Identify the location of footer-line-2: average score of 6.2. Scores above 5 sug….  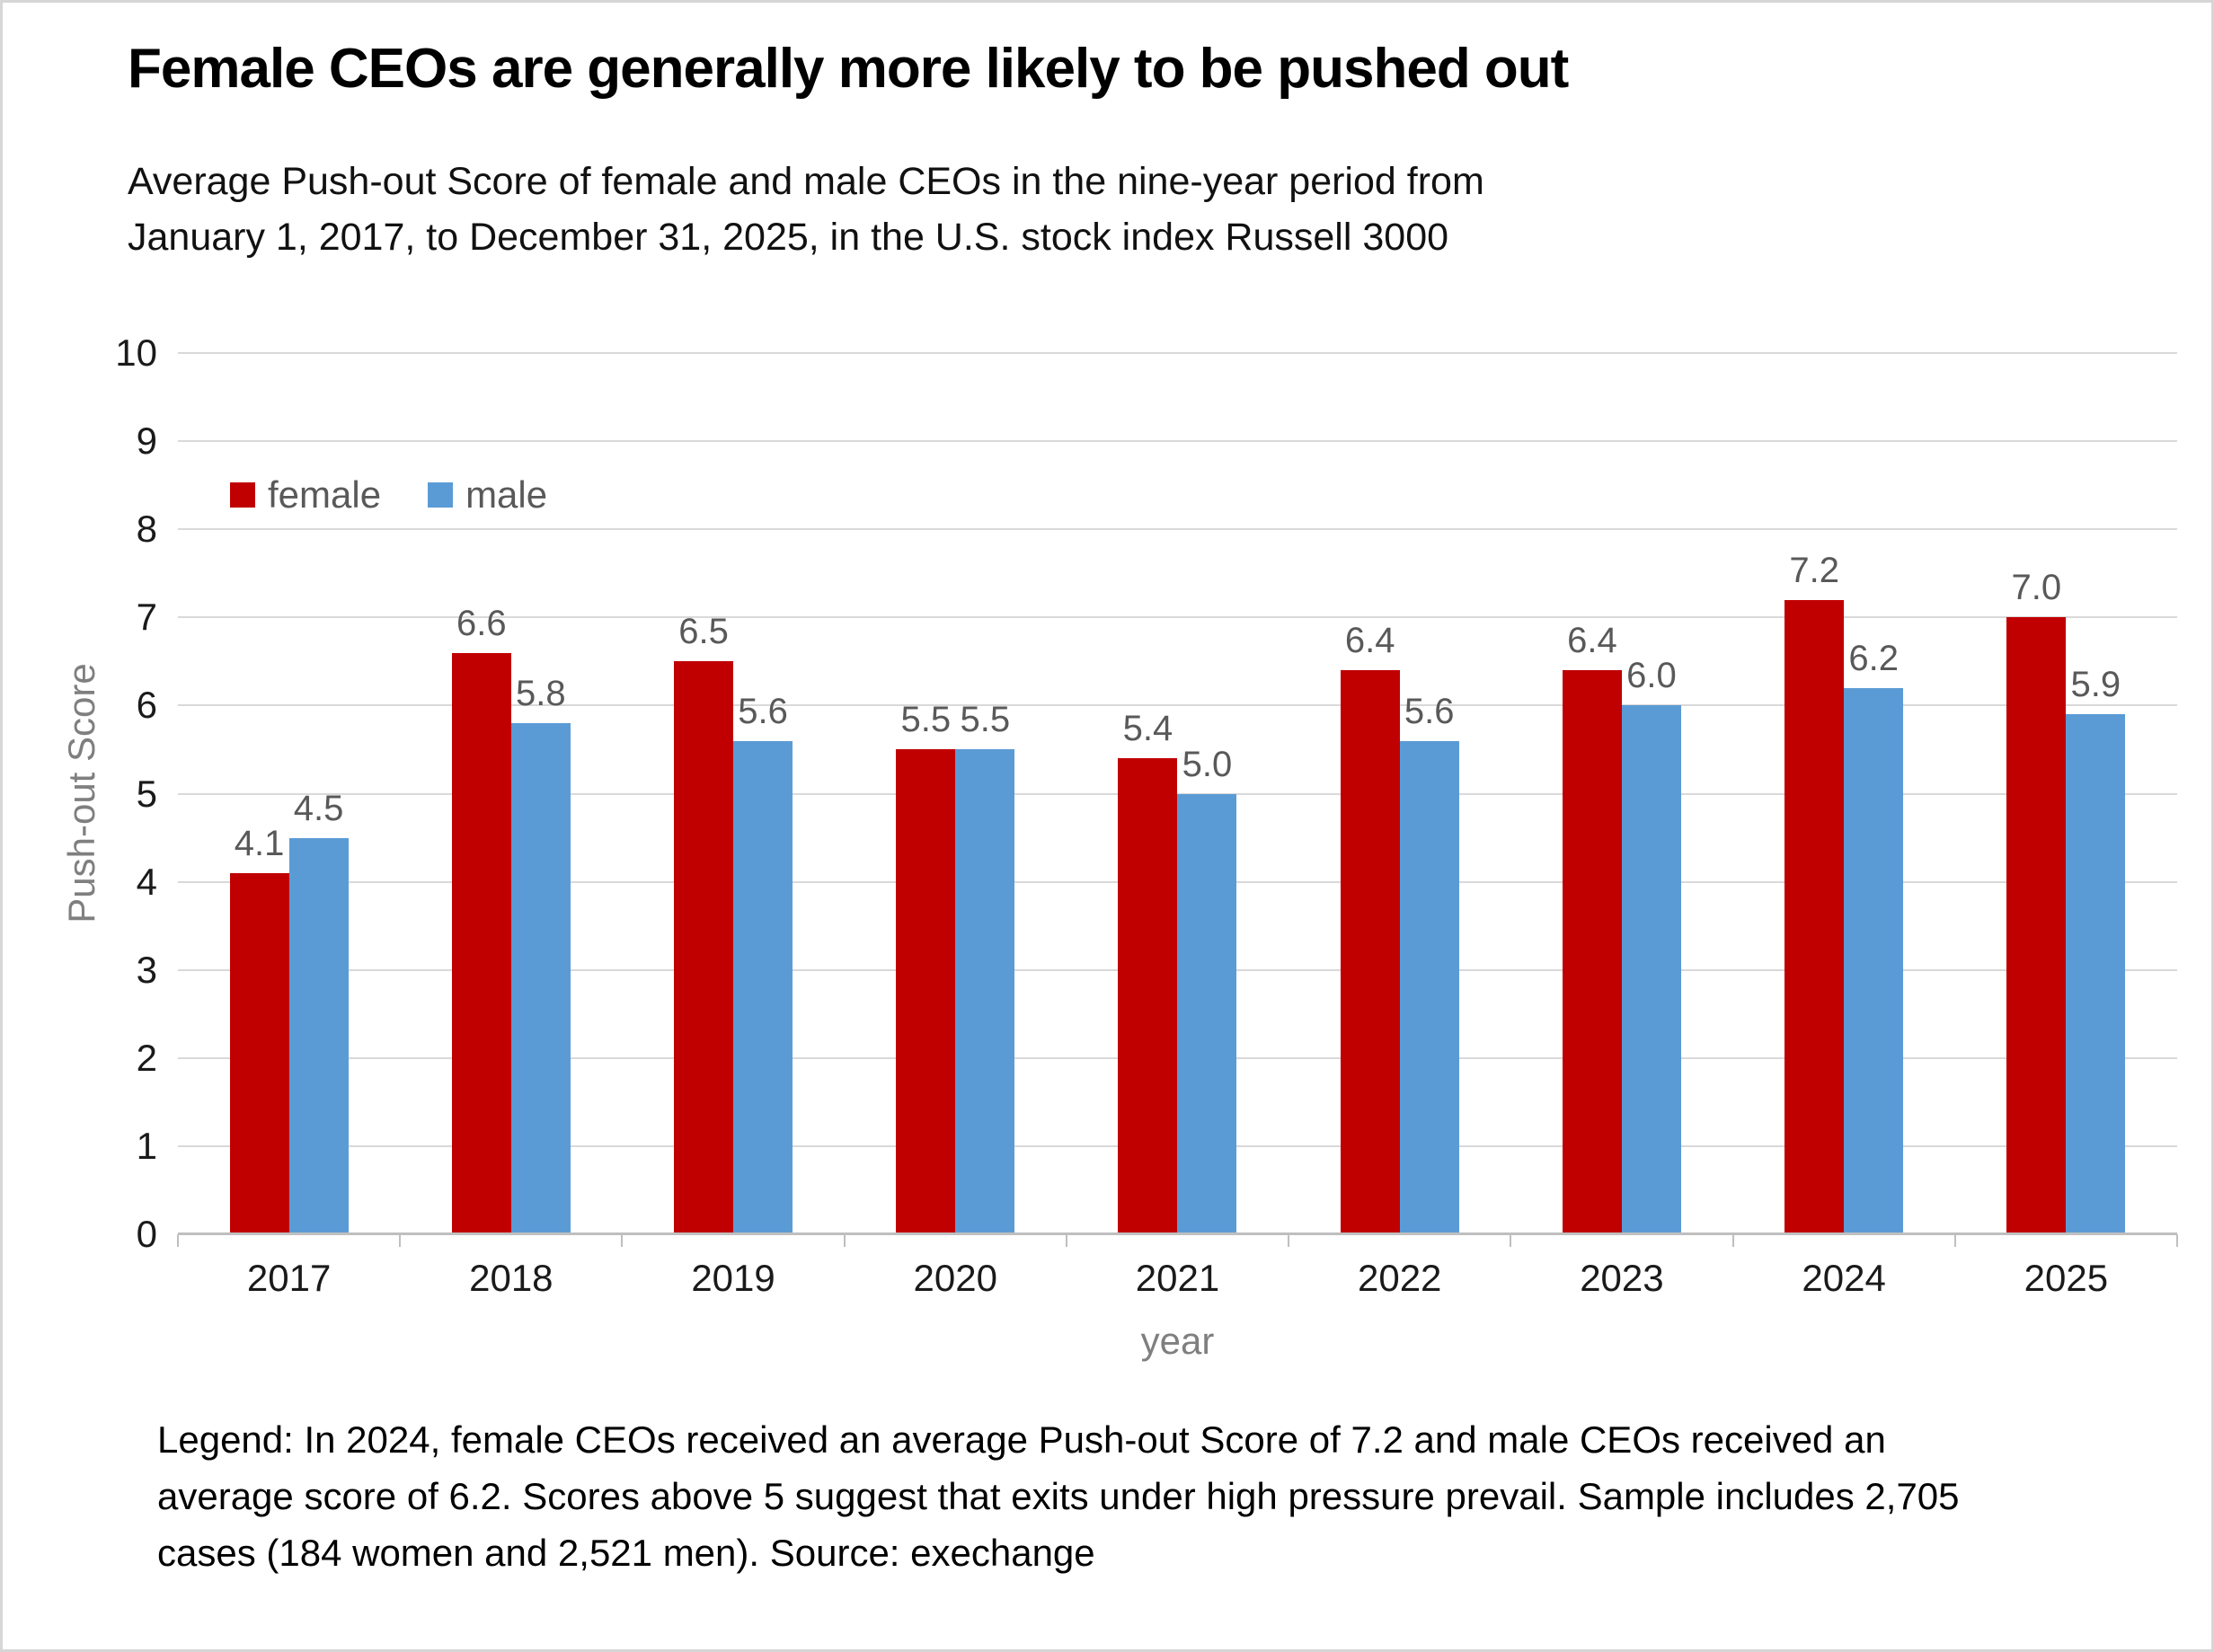
(1058, 1496).